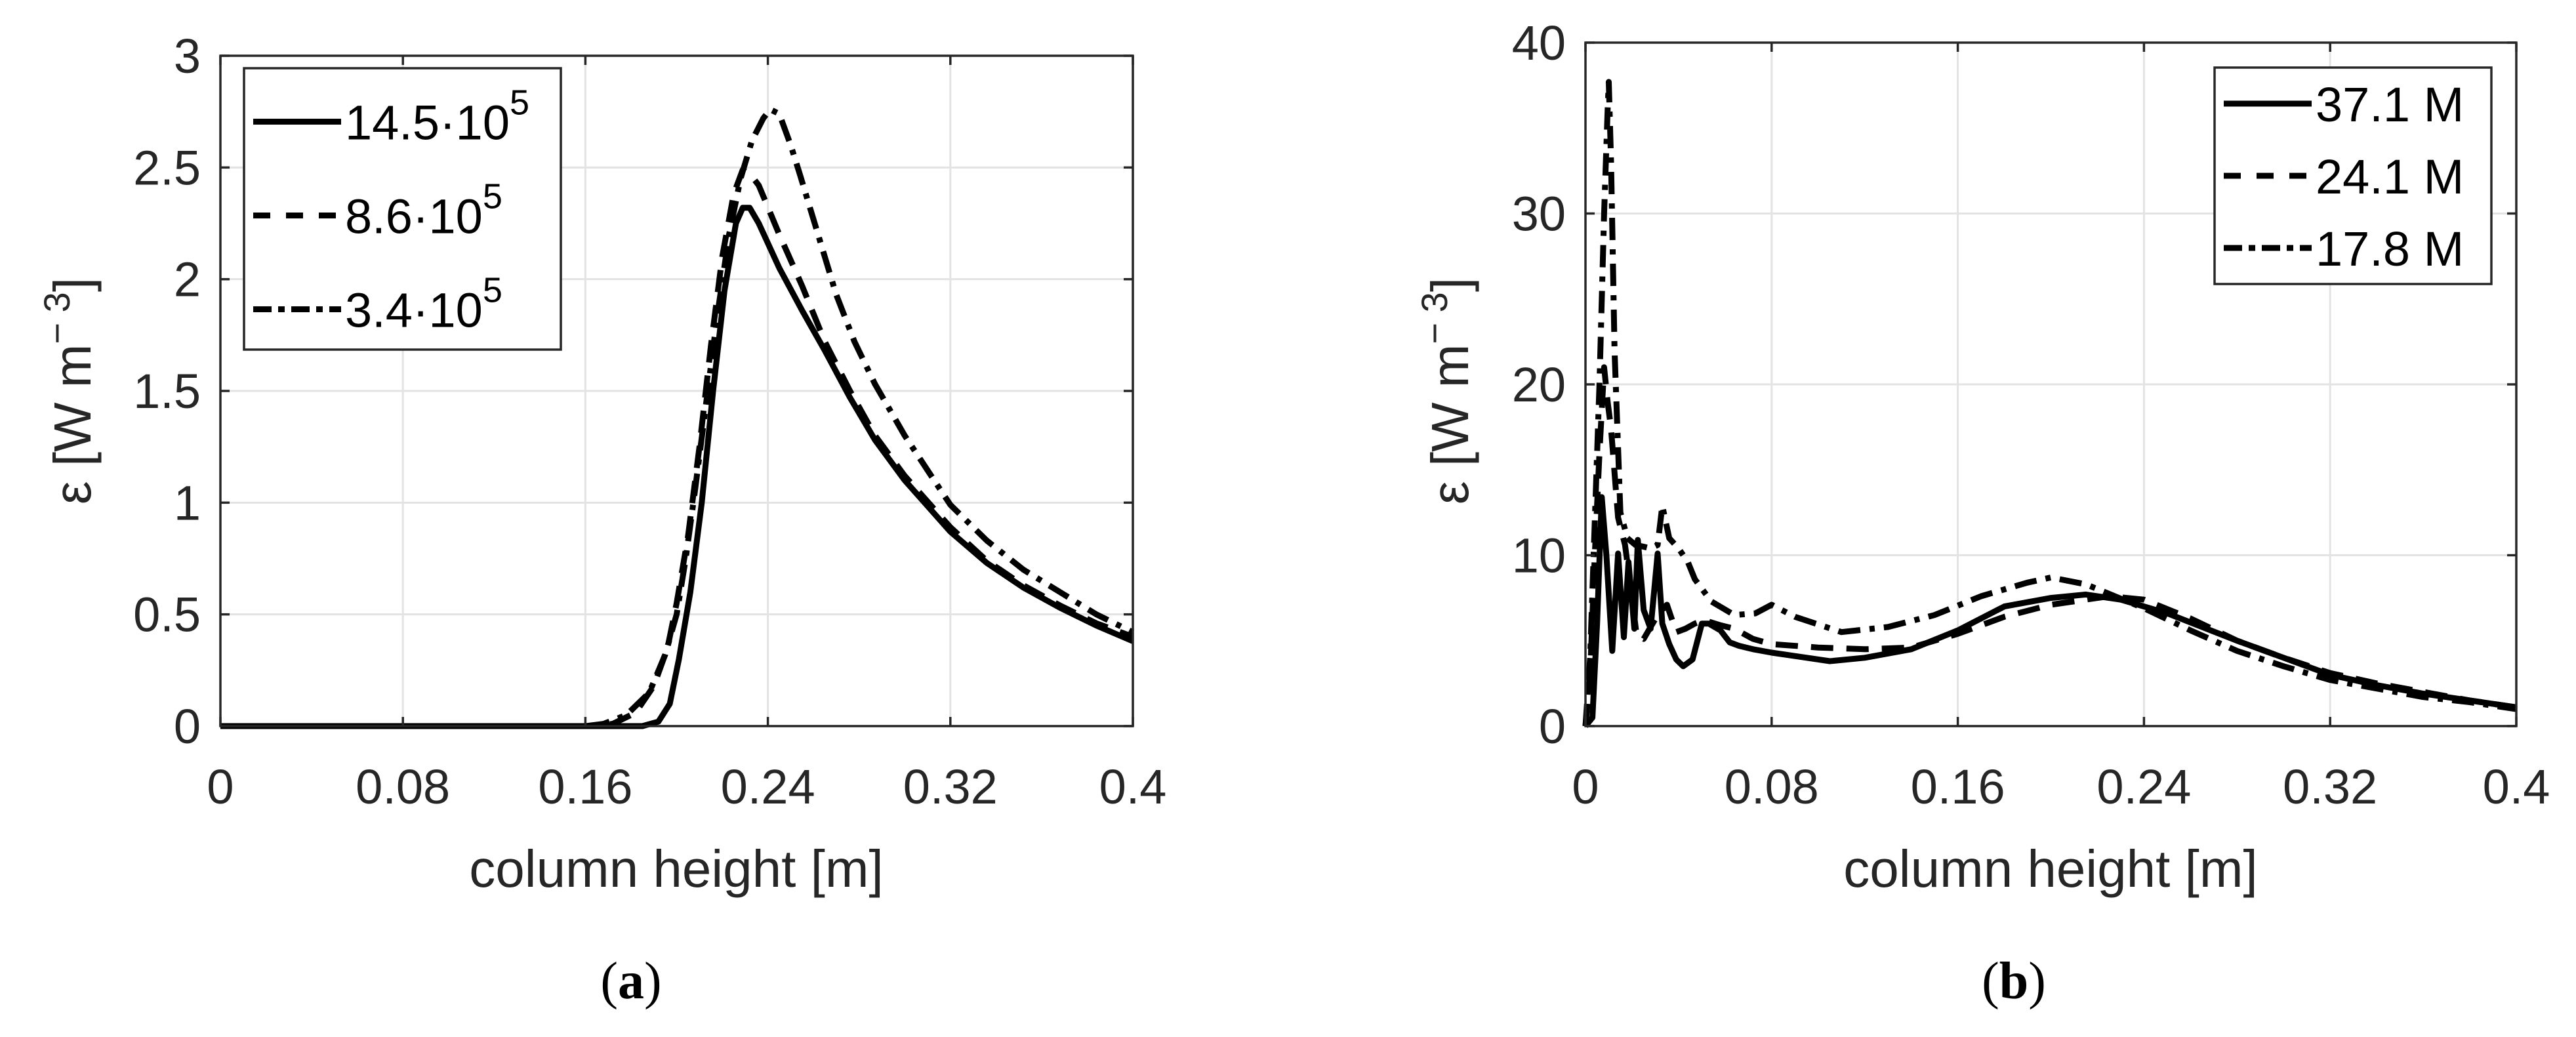 The width and height of the screenshot is (2576, 1037). I want to click on legend: 37.1 M 24.1 M 17.8 M, so click(2353, 175).